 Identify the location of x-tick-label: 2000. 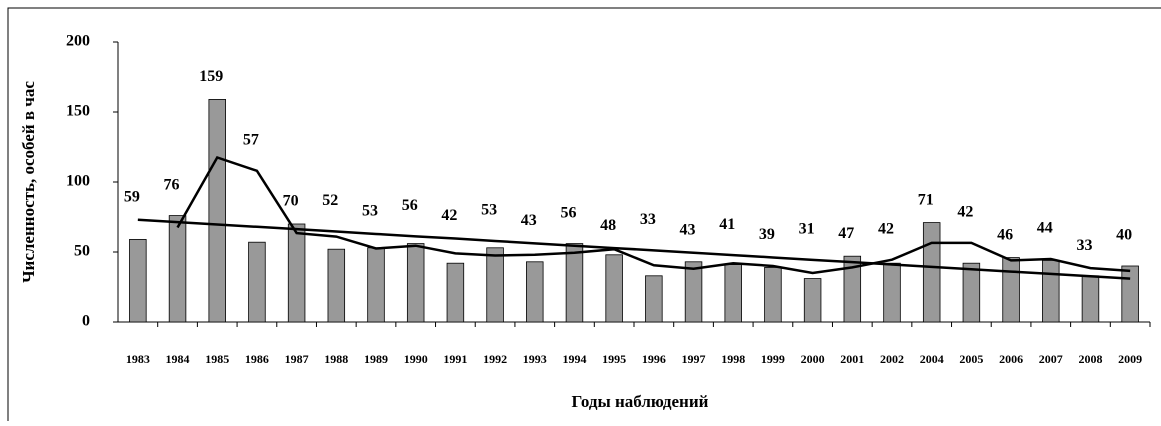
(813, 359).